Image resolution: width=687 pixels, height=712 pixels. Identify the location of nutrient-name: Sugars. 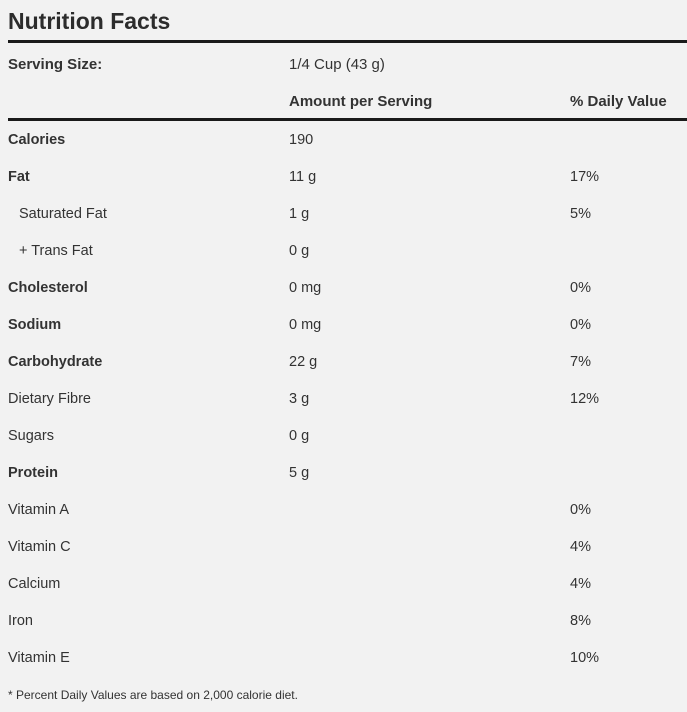
(31, 436).